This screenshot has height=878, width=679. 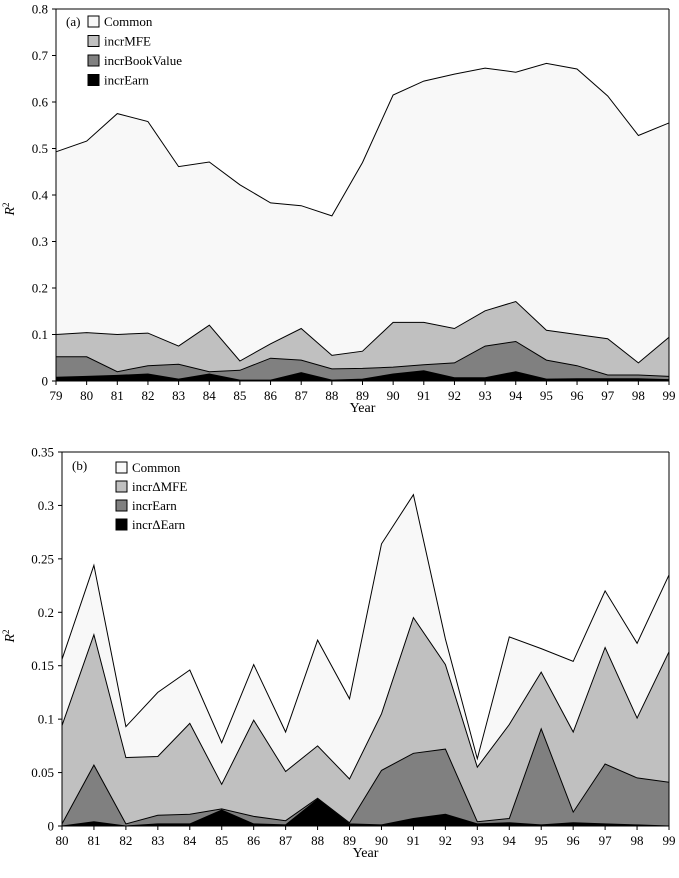 I want to click on boundary-line-incr-earn, so click(x=365, y=812).